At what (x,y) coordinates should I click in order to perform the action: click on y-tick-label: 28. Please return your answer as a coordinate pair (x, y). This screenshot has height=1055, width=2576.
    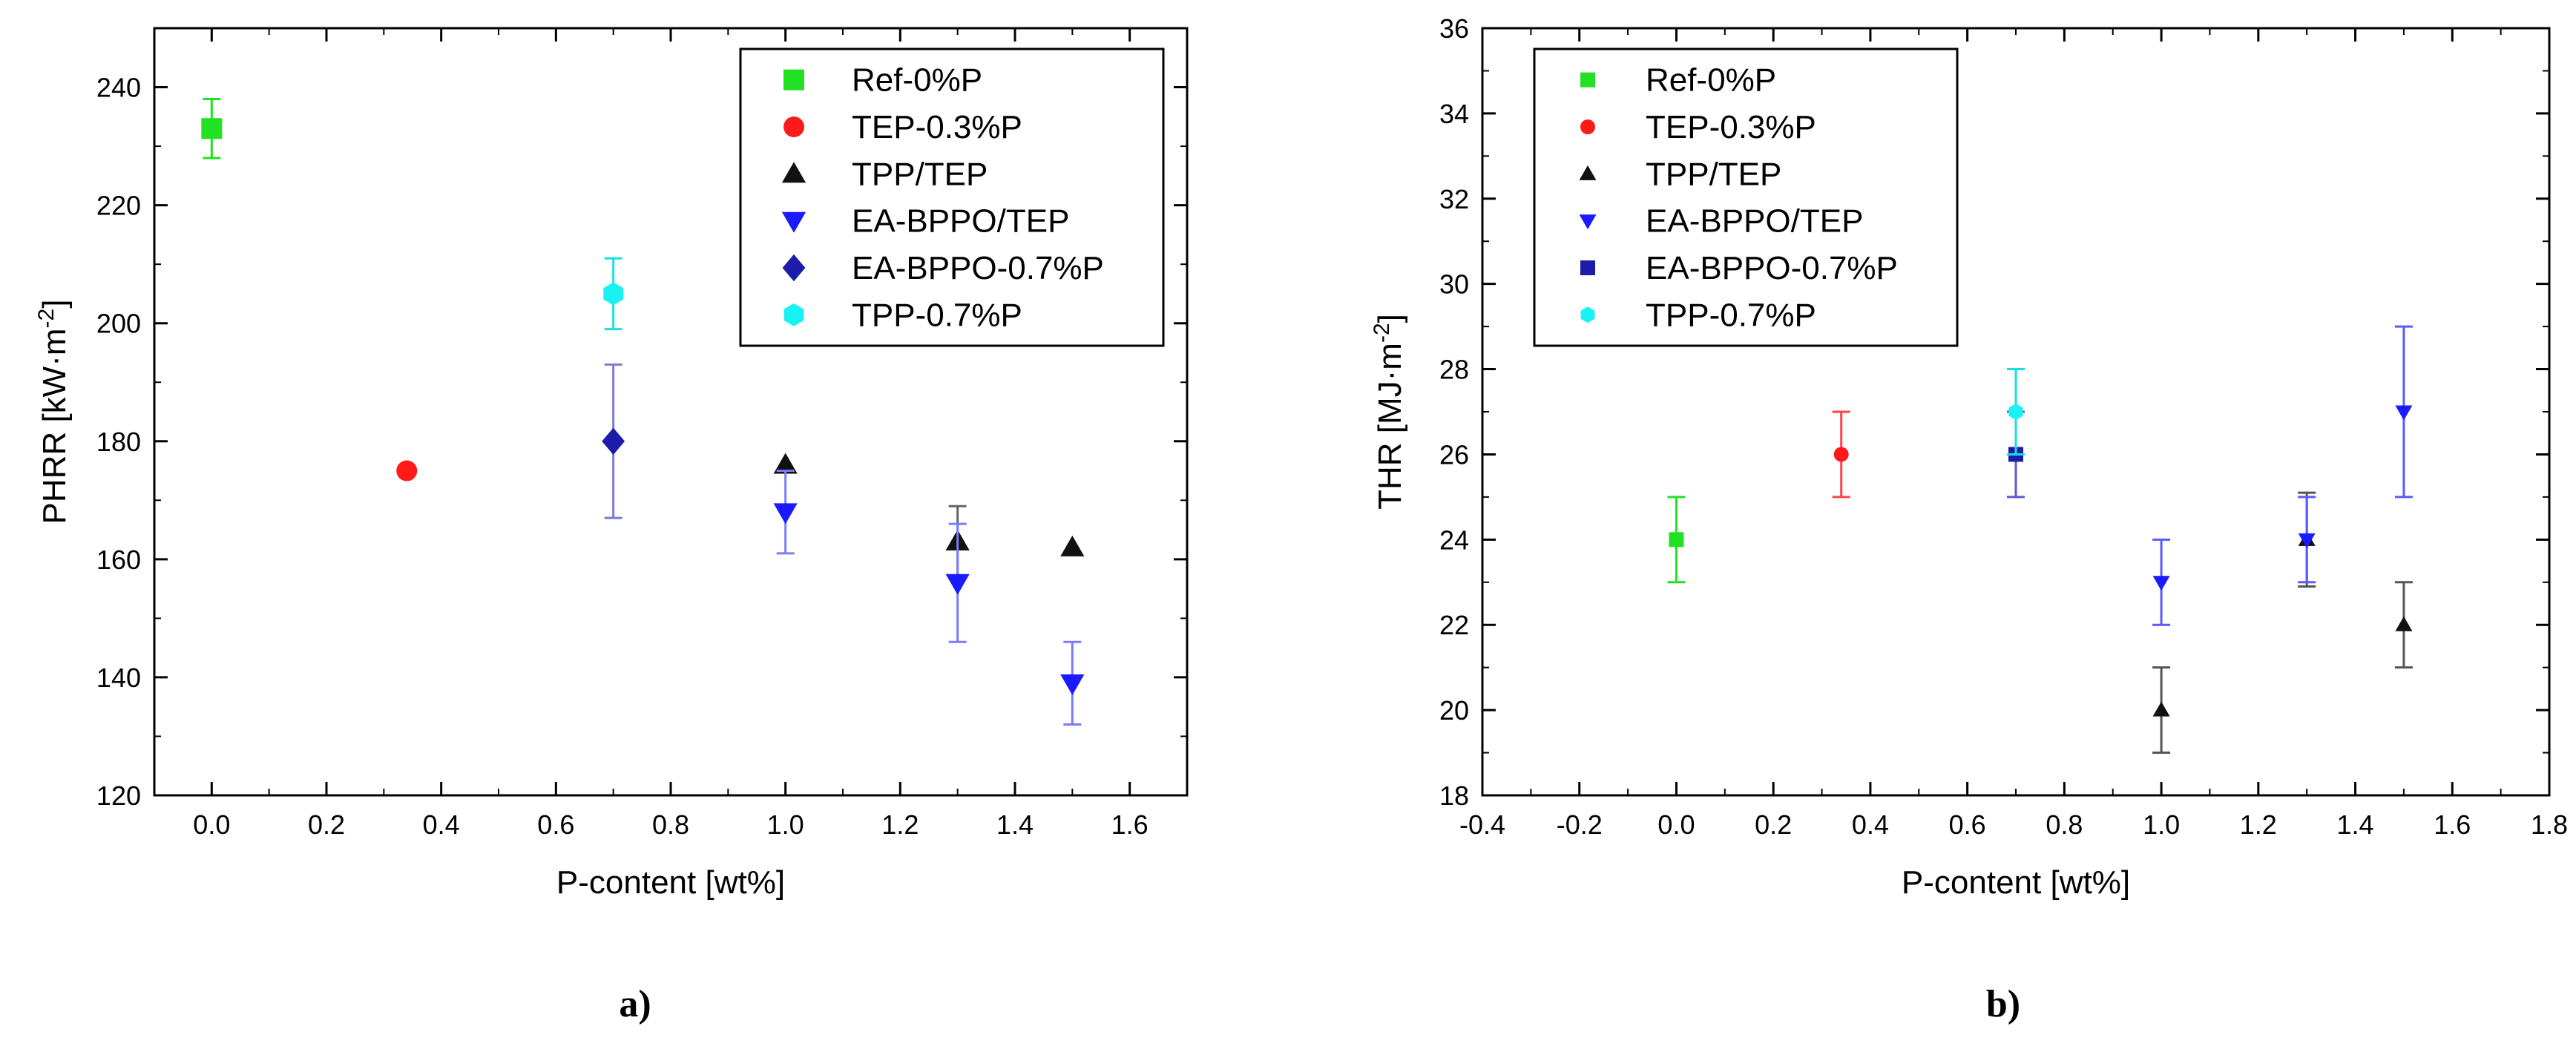
    Looking at the image, I should click on (1454, 370).